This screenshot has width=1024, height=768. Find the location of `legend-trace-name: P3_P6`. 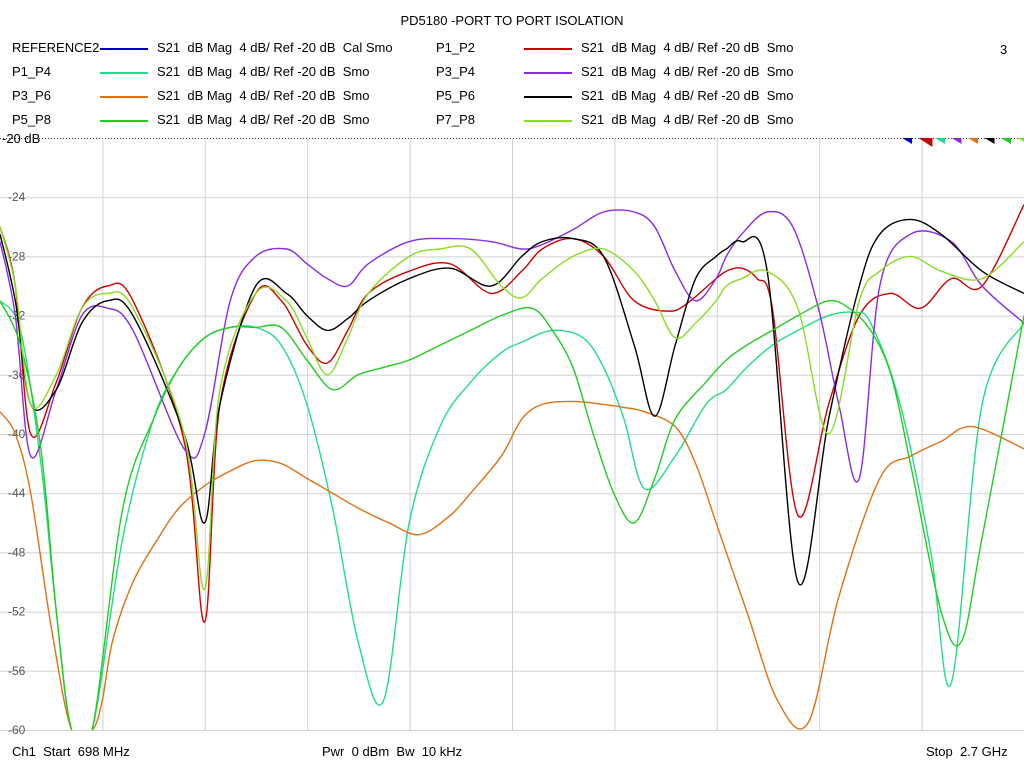

legend-trace-name: P3_P6 is located at coordinates (32, 95).